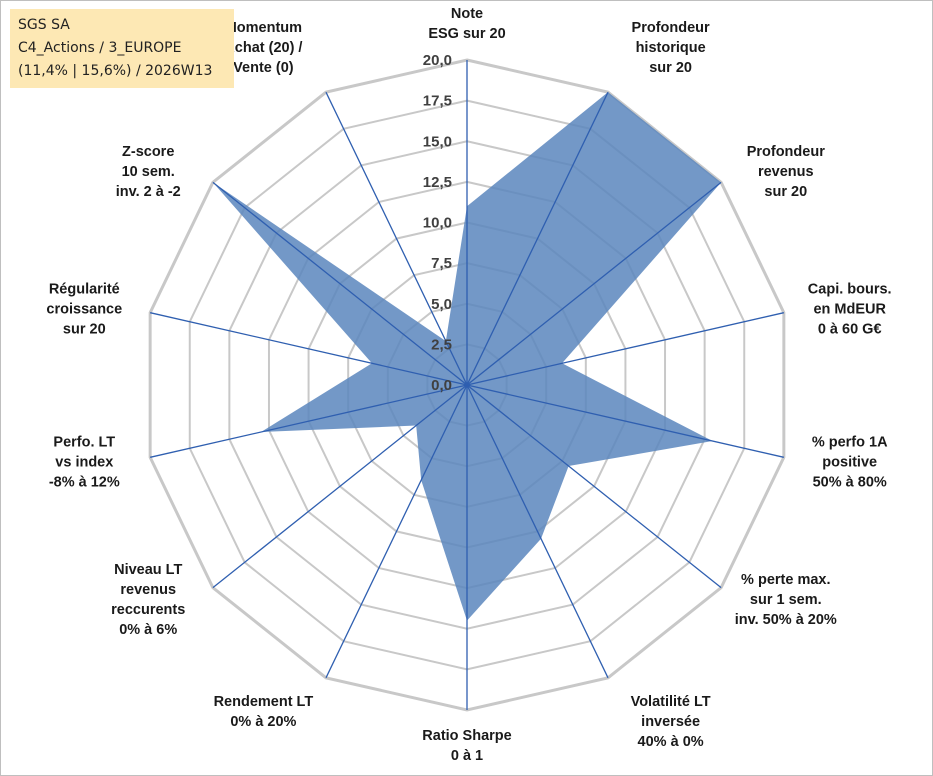 The width and height of the screenshot is (933, 776). What do you see at coordinates (467, 756) in the screenshot?
I see `axis-label-line: 0 à 1` at bounding box center [467, 756].